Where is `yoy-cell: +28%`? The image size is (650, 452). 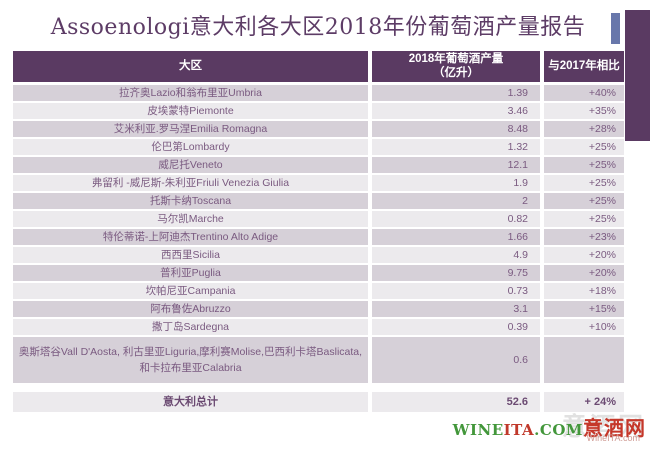 yoy-cell: +28% is located at coordinates (584, 129).